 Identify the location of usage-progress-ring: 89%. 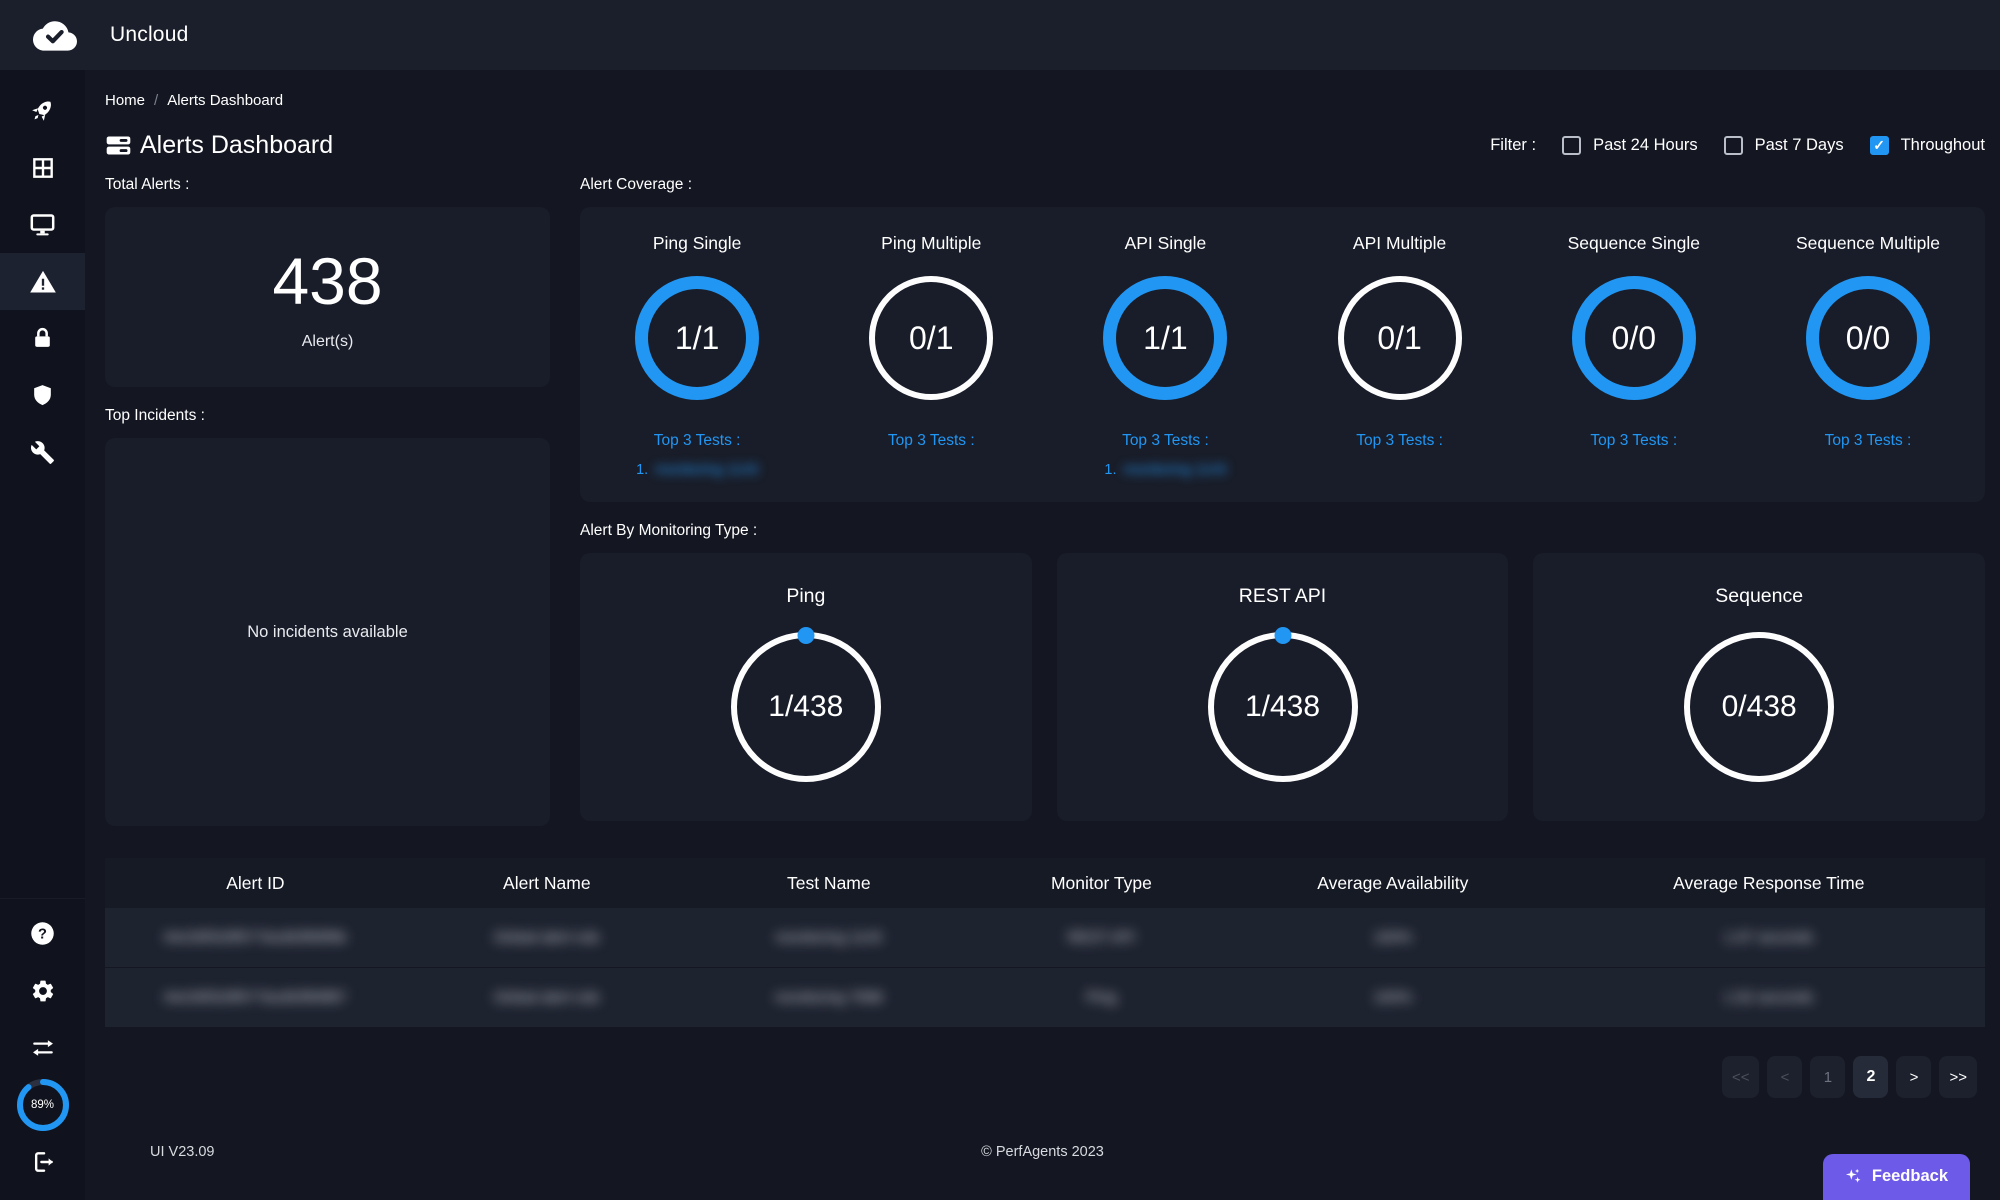
(43, 1105).